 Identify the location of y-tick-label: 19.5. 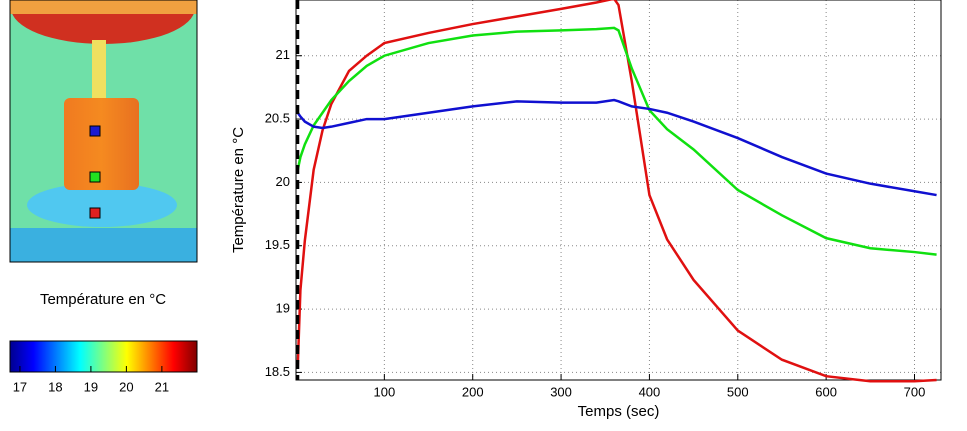
(277, 244).